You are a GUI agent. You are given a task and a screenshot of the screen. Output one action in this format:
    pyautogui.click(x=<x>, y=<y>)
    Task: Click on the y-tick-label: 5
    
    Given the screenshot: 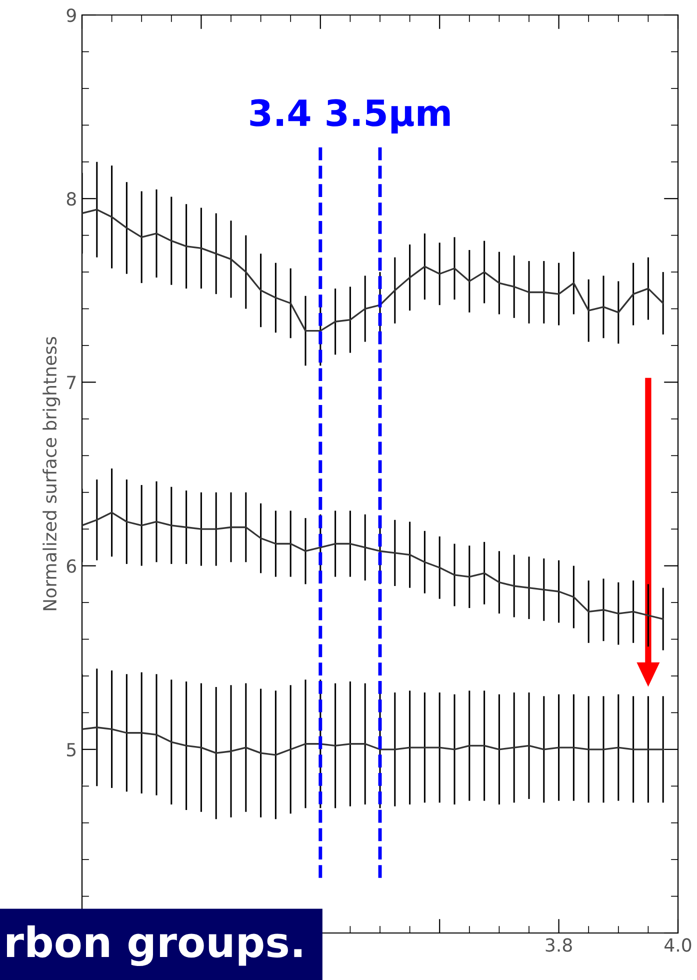 What is the action you would take?
    pyautogui.click(x=71, y=750)
    